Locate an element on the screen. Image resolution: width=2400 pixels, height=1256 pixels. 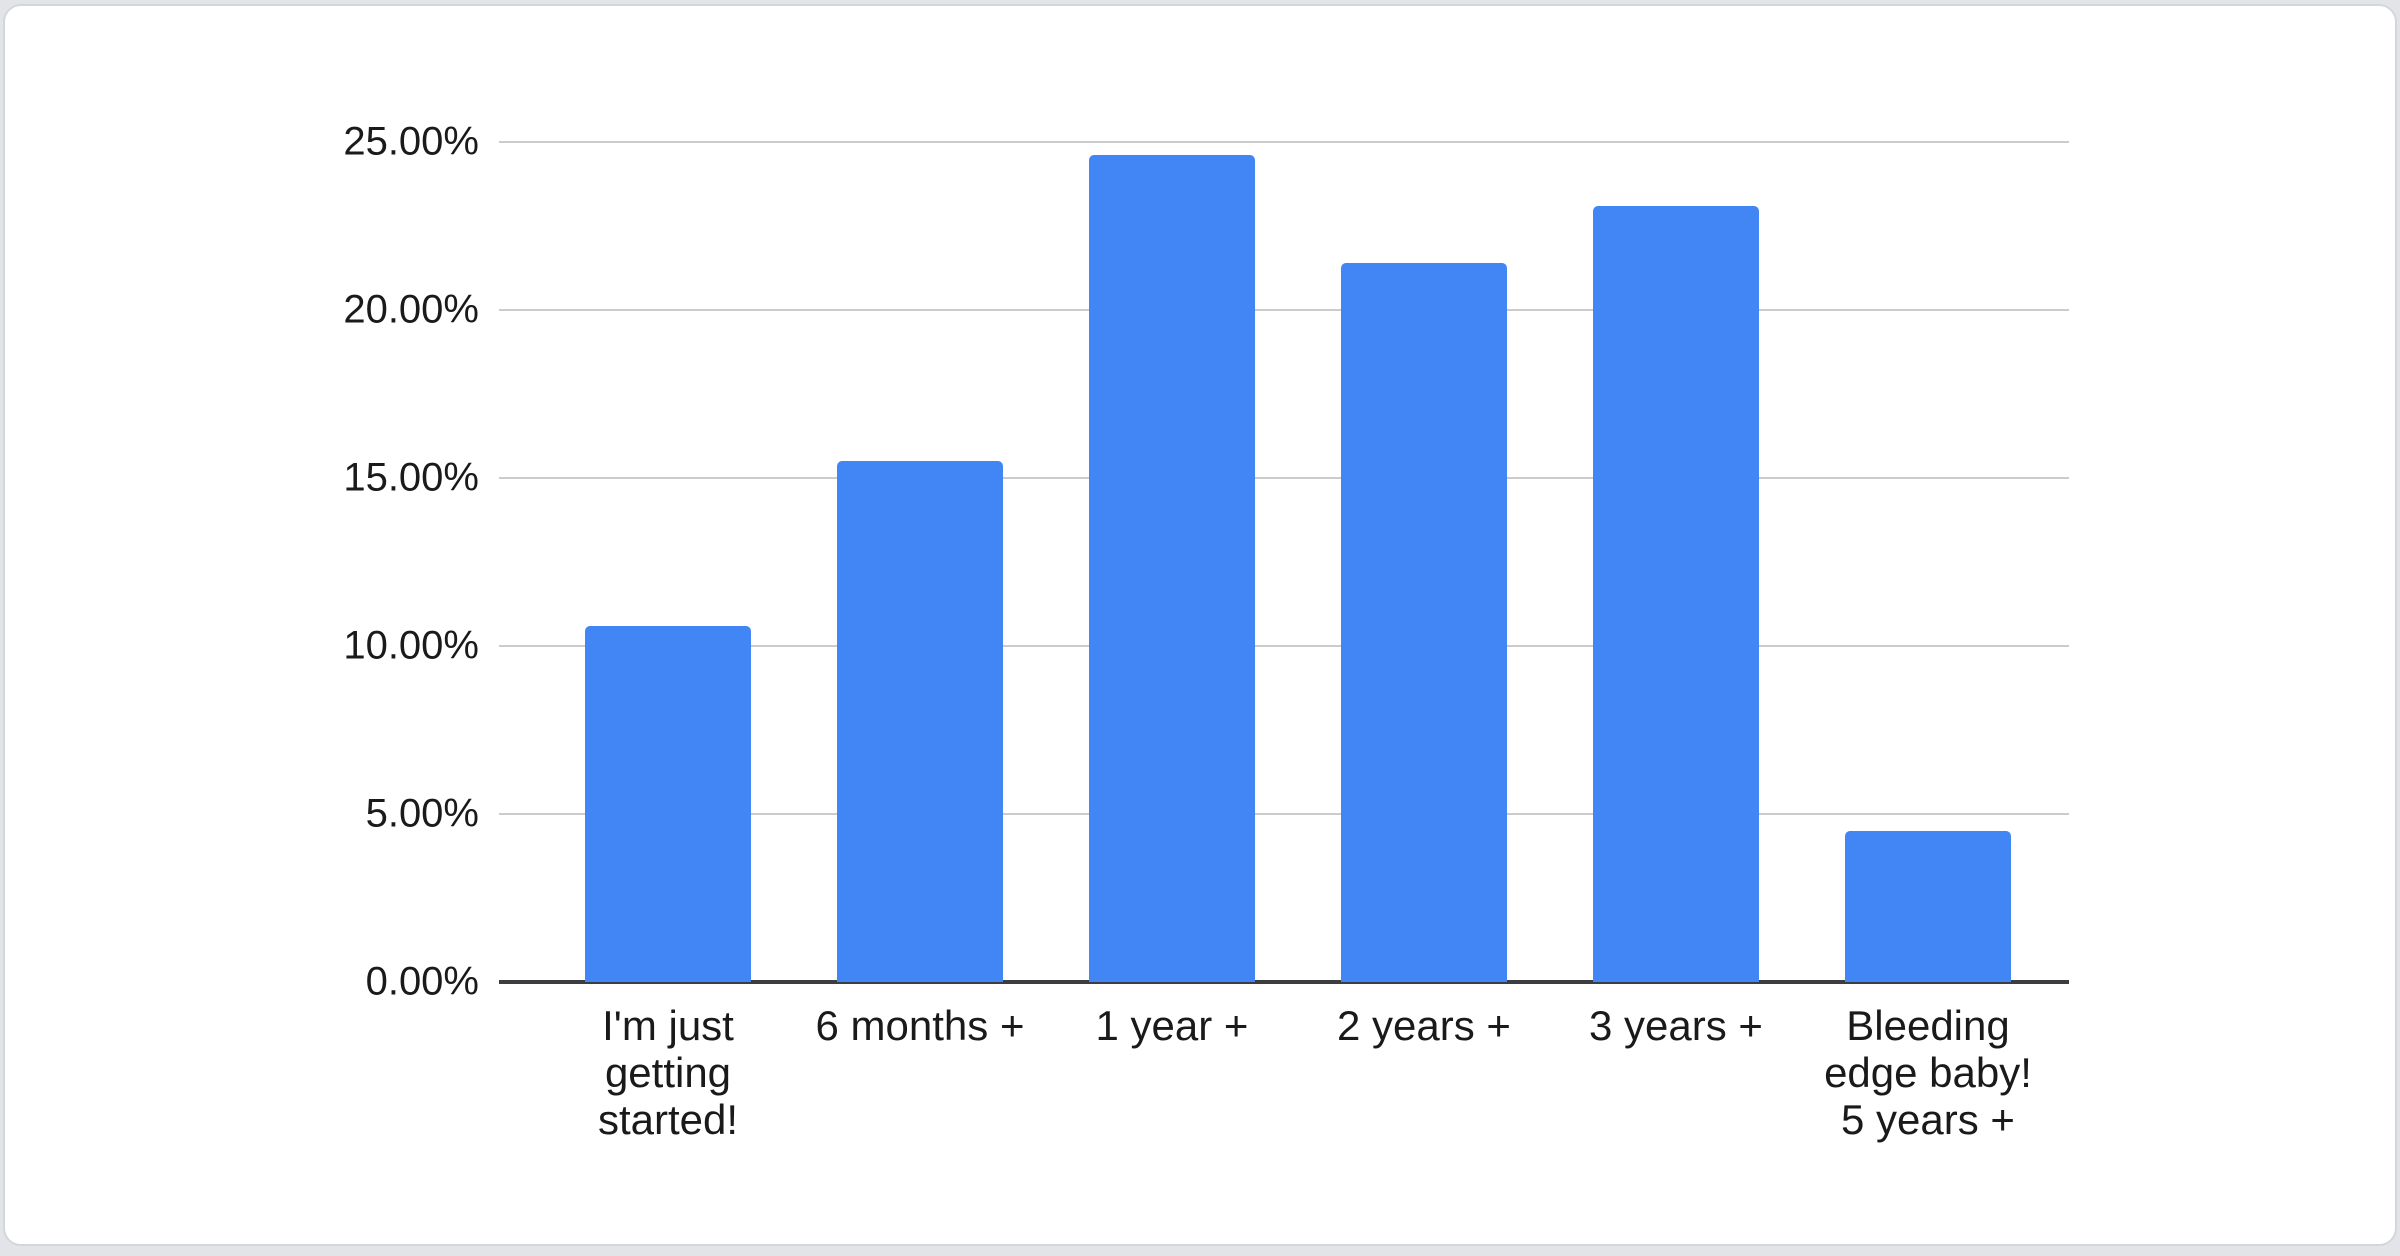
x-axis-category-label: Bleeding edge baby! 5 years + is located at coordinates (1928, 1072).